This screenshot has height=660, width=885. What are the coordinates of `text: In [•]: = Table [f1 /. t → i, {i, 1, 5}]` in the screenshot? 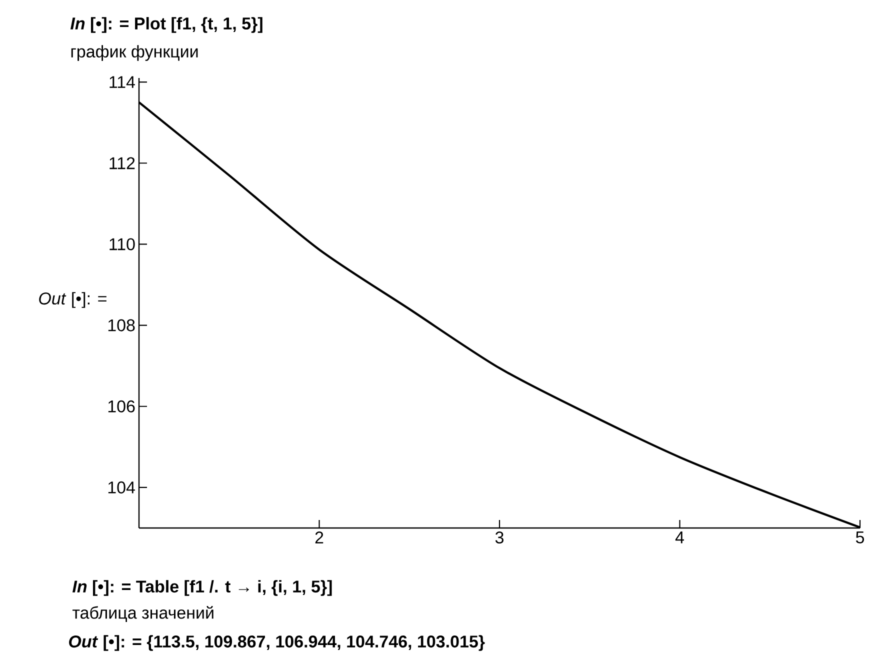 It's located at (202, 588).